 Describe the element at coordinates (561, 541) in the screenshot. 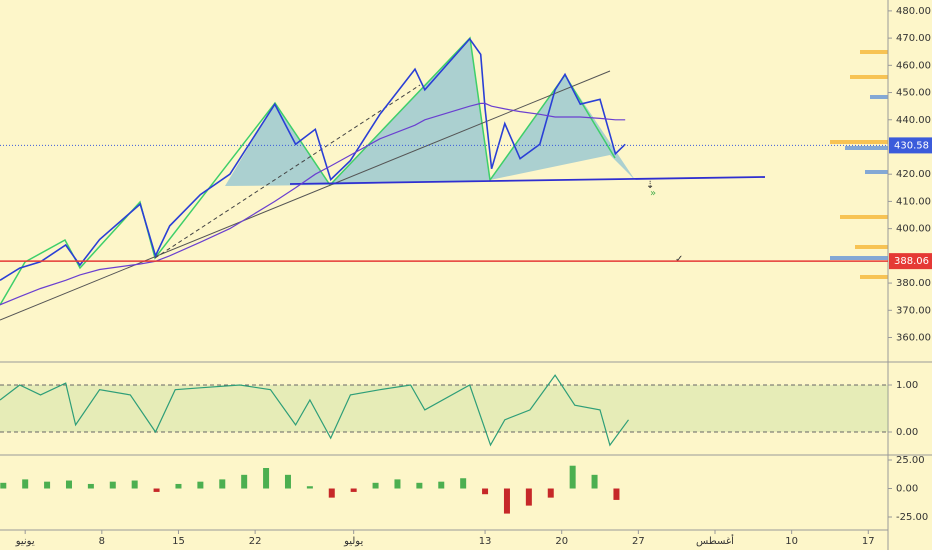

I see `x-tick-label: 20` at that location.